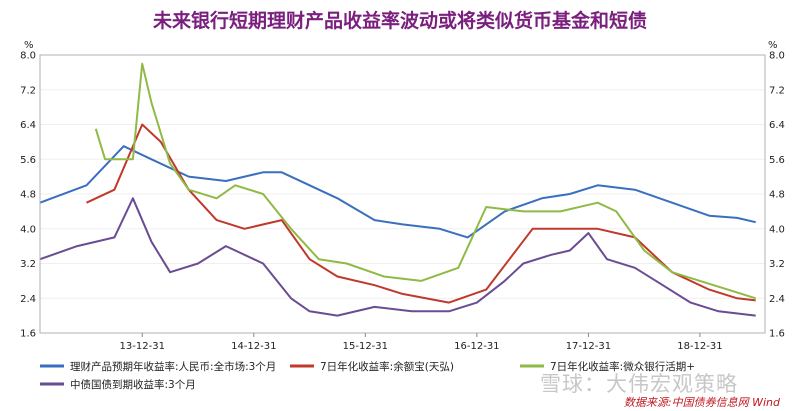 The height and width of the screenshot is (411, 800). What do you see at coordinates (777, 334) in the screenshot?
I see `y-tick-right: 1.6` at bounding box center [777, 334].